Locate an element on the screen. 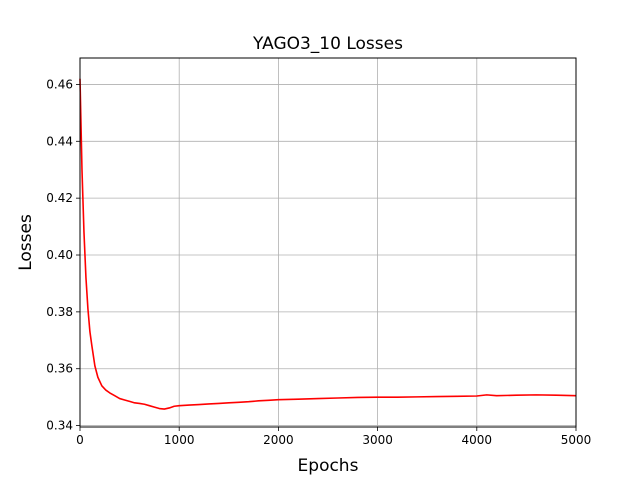  y-tick-label: 0.46 is located at coordinates (59, 84).